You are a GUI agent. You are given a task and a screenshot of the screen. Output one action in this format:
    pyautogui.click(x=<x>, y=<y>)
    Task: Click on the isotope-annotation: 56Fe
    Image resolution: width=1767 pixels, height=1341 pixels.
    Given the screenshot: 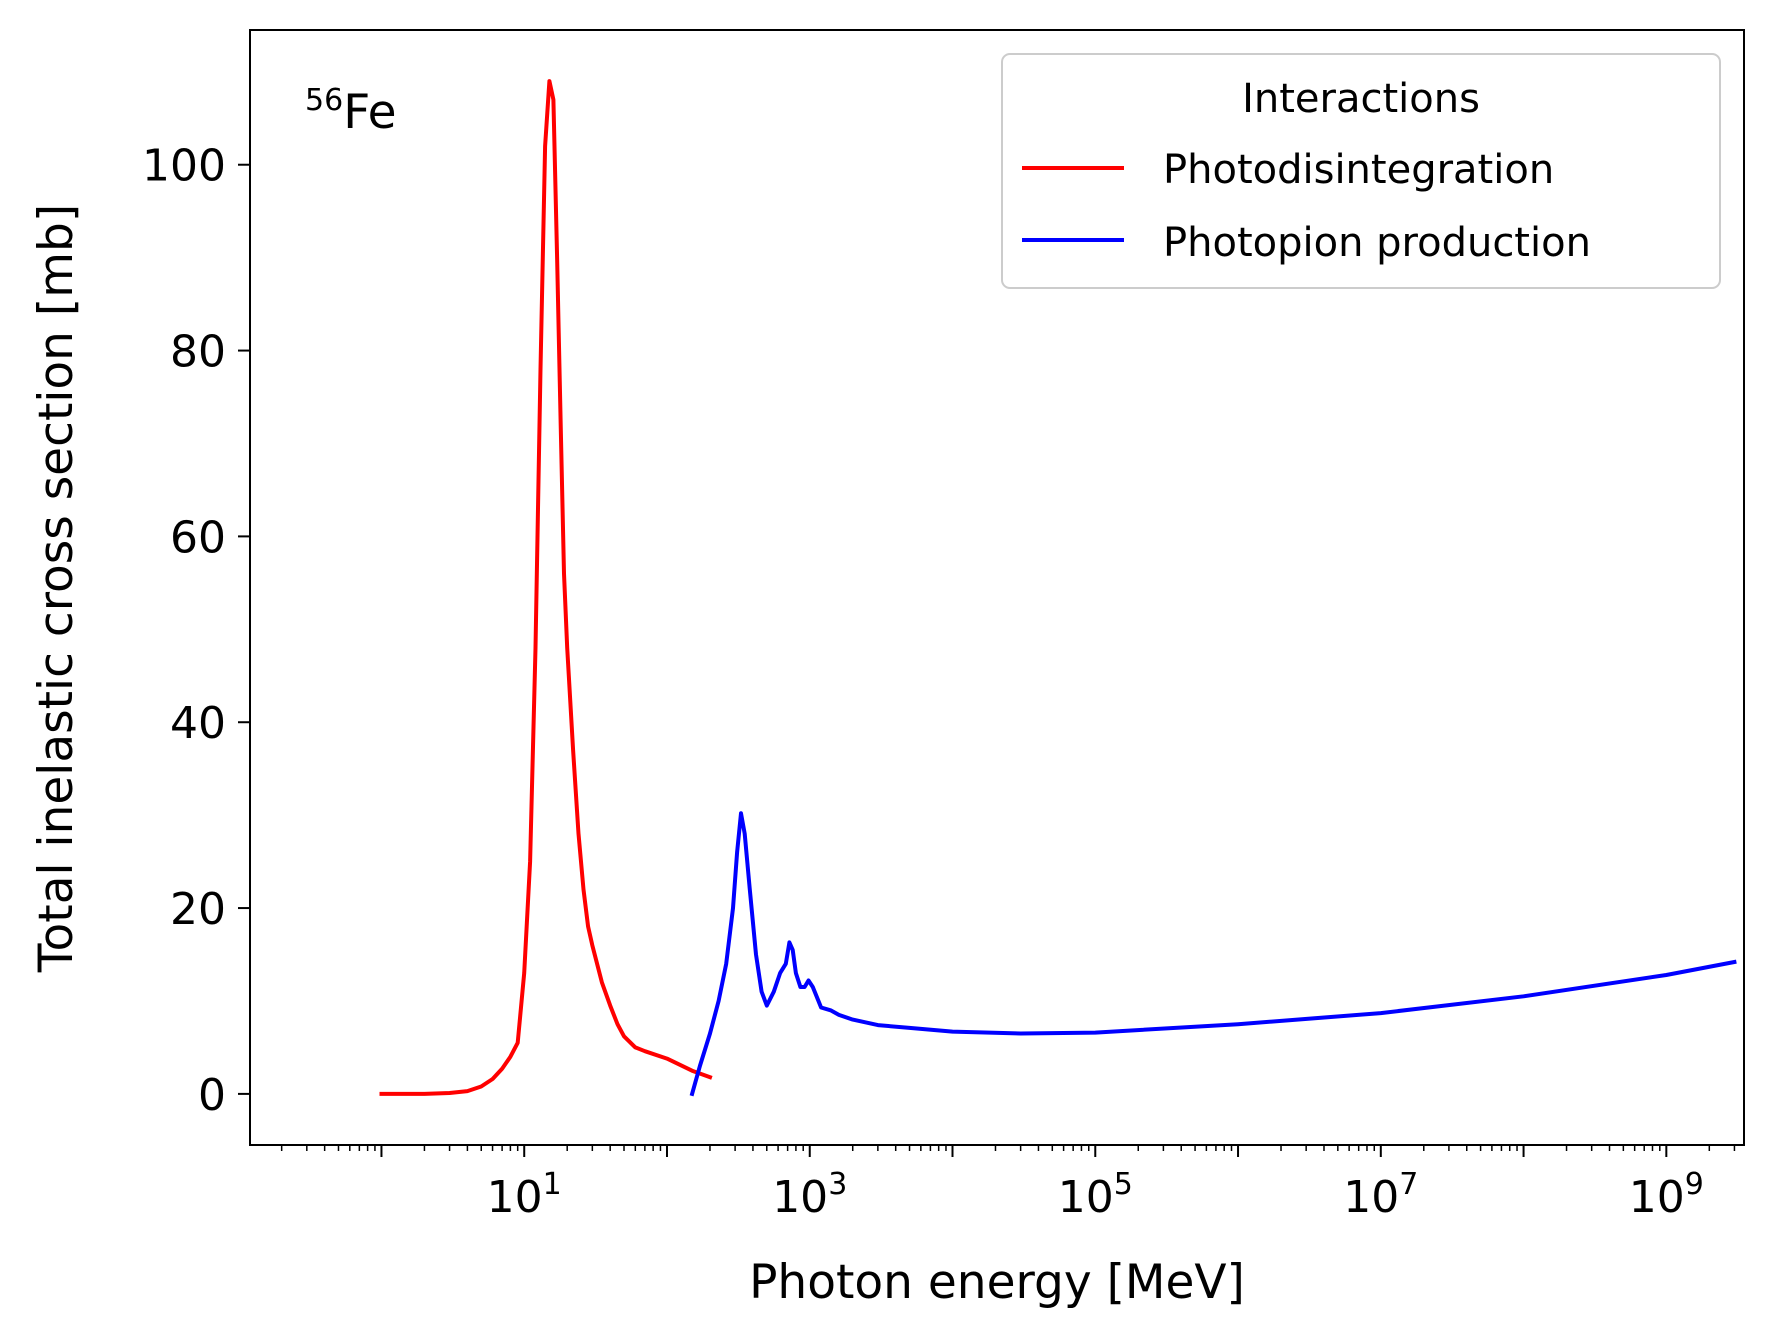 What is the action you would take?
    pyautogui.click(x=351, y=111)
    